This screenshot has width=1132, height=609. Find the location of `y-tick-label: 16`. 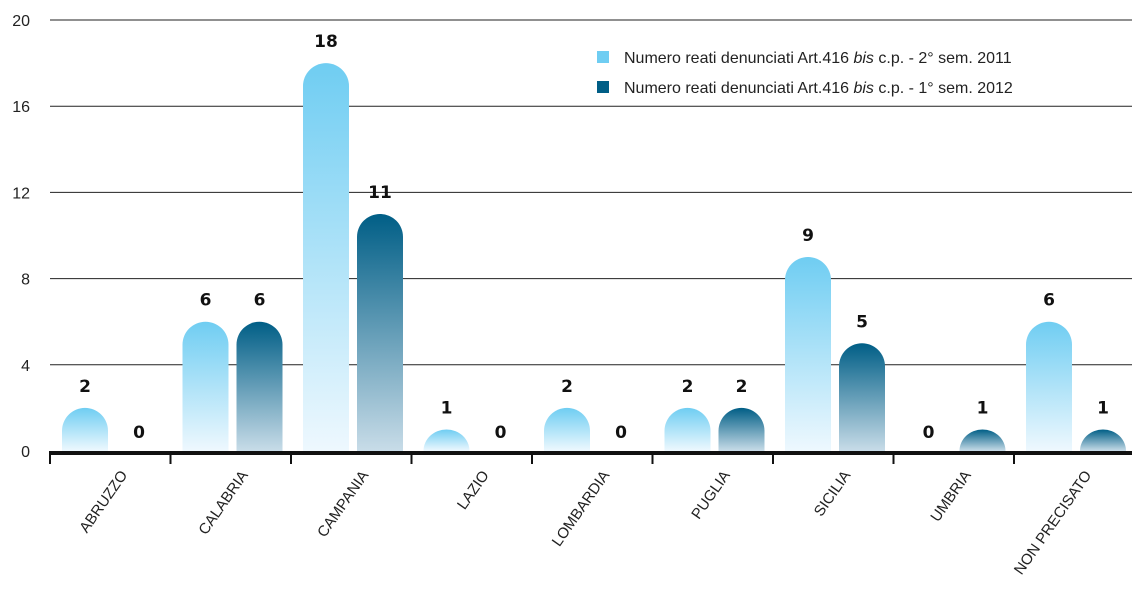

y-tick-label: 16 is located at coordinates (21, 107).